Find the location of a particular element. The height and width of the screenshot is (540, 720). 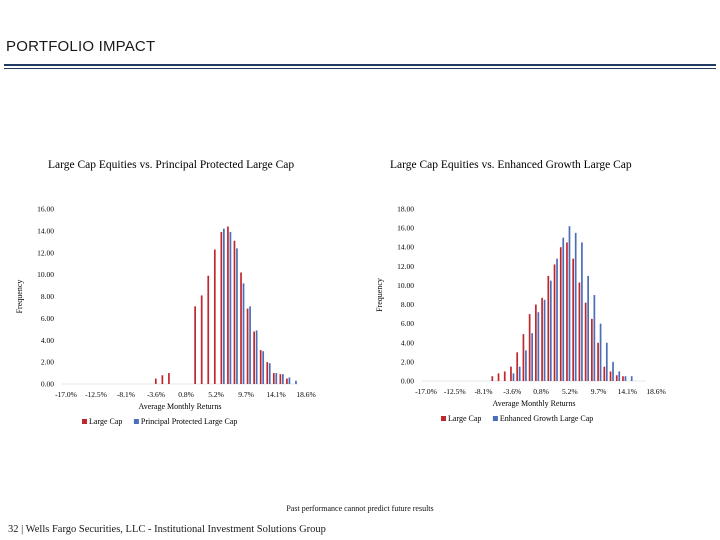

x-tick-label: -12.5% is located at coordinates (455, 391).